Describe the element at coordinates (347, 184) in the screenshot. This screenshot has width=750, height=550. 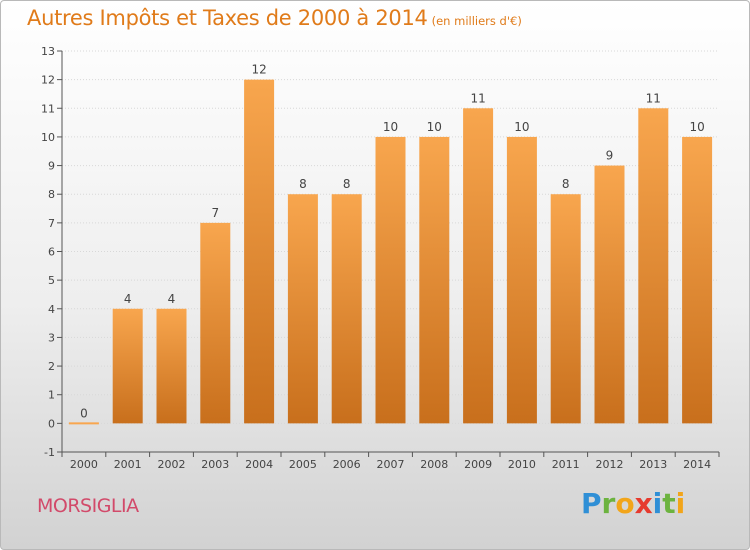
I see `data-label-2006: 8` at that location.